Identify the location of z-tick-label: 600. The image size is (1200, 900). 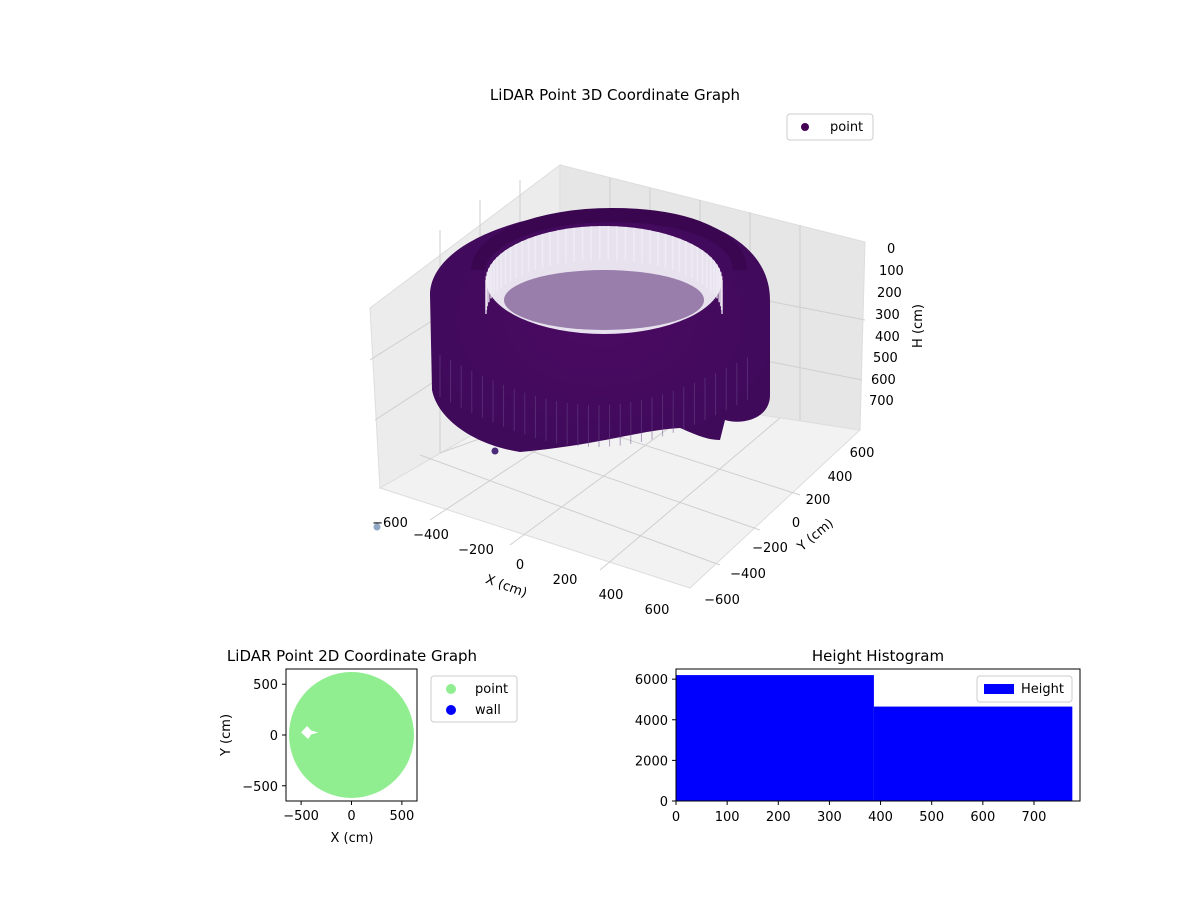
(883, 380).